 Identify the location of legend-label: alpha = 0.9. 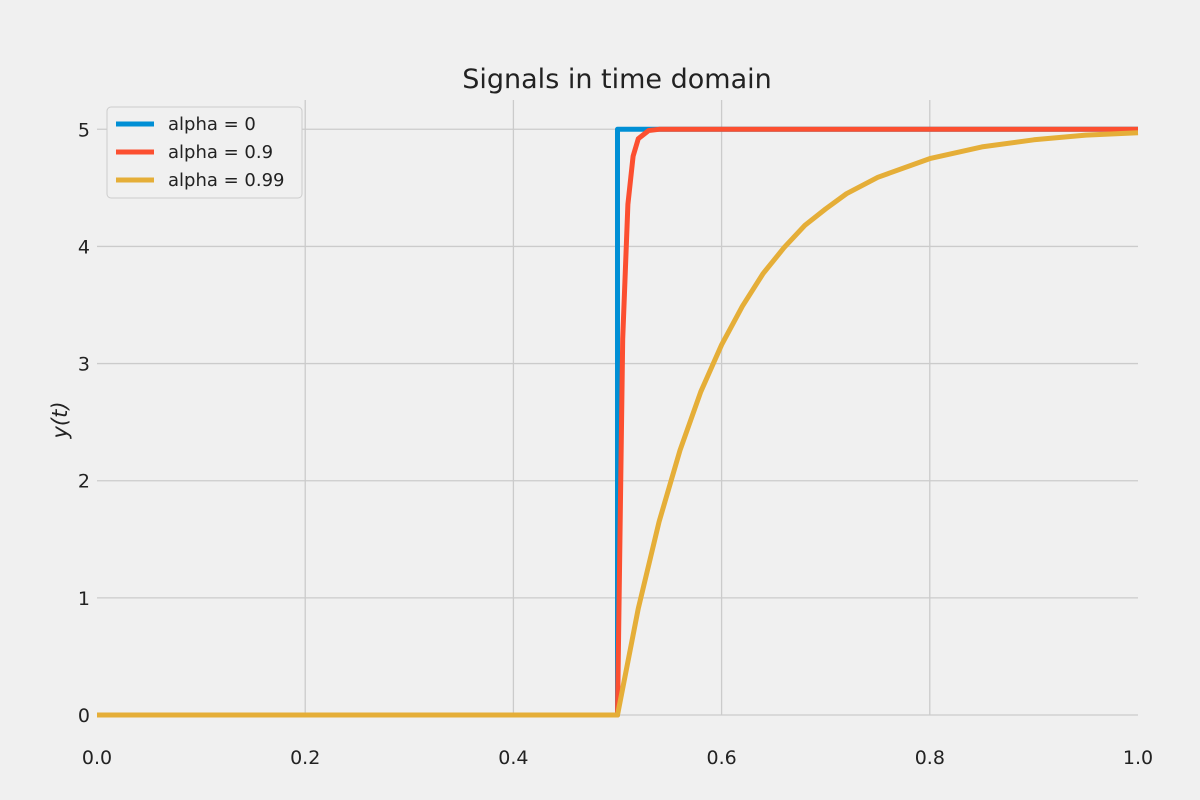
(220, 152).